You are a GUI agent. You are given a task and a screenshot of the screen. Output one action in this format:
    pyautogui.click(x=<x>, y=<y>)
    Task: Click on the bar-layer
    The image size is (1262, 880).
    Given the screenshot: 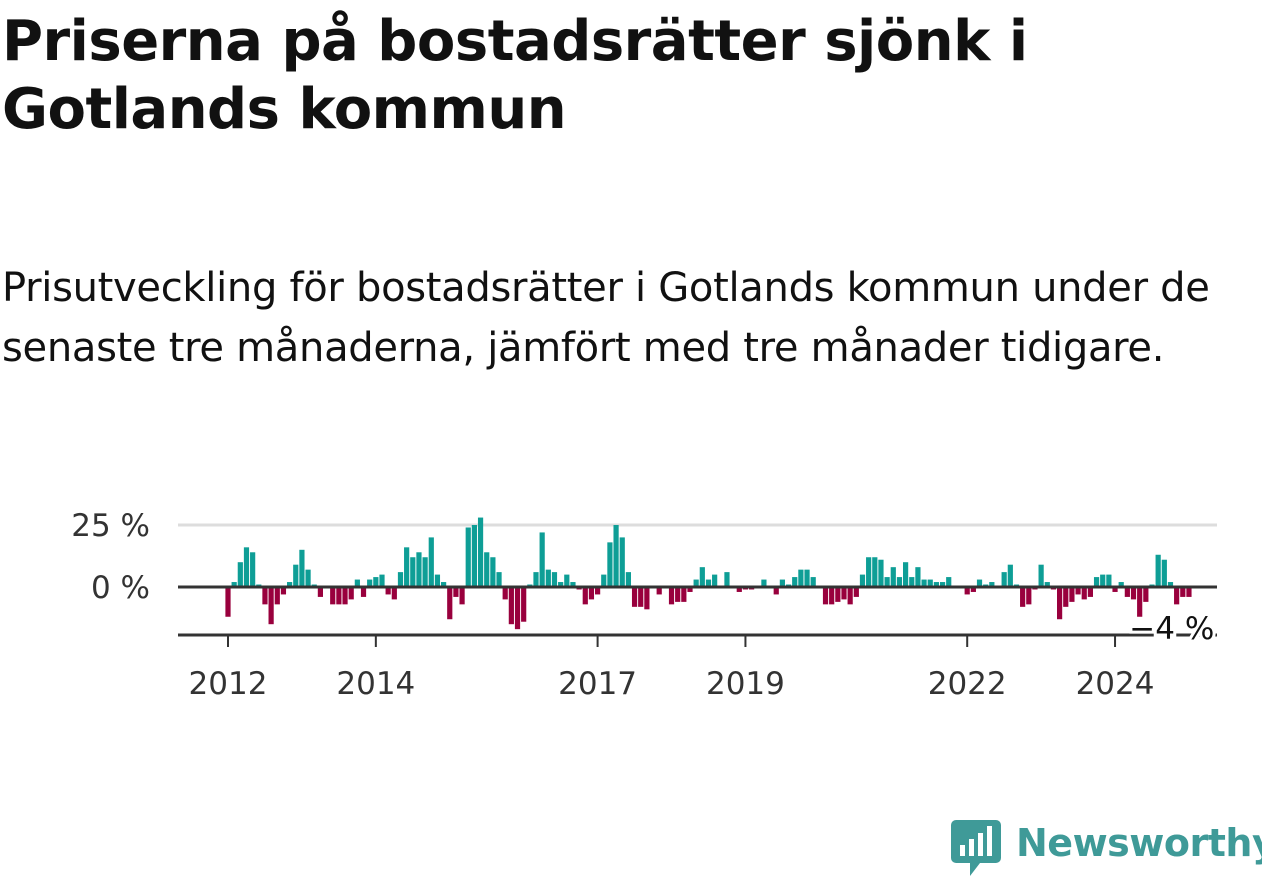 What is the action you would take?
    pyautogui.click(x=708, y=573)
    